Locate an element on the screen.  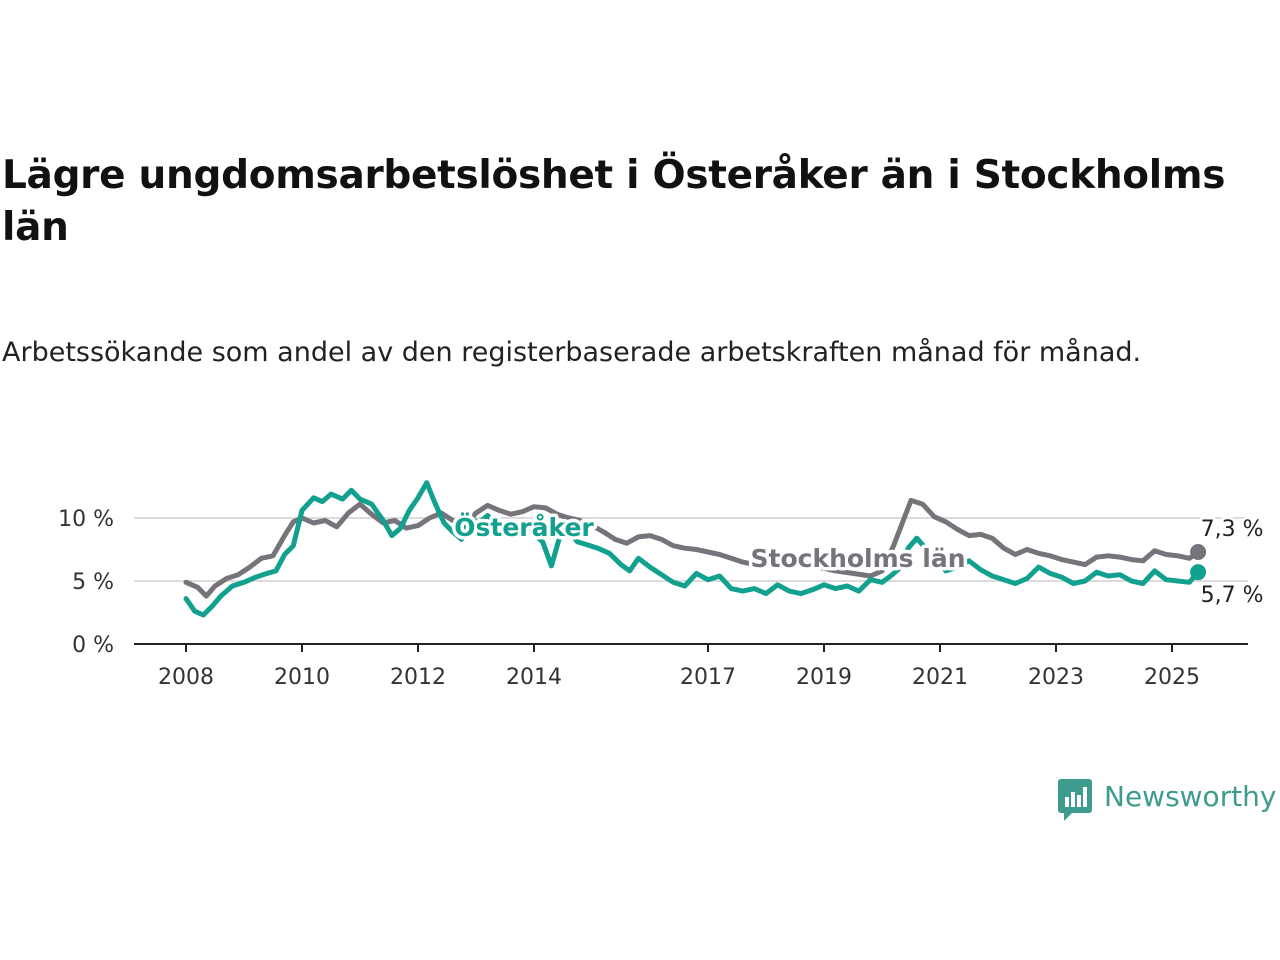
end-label-stockholms-län: 7,3 % is located at coordinates (1232, 529).